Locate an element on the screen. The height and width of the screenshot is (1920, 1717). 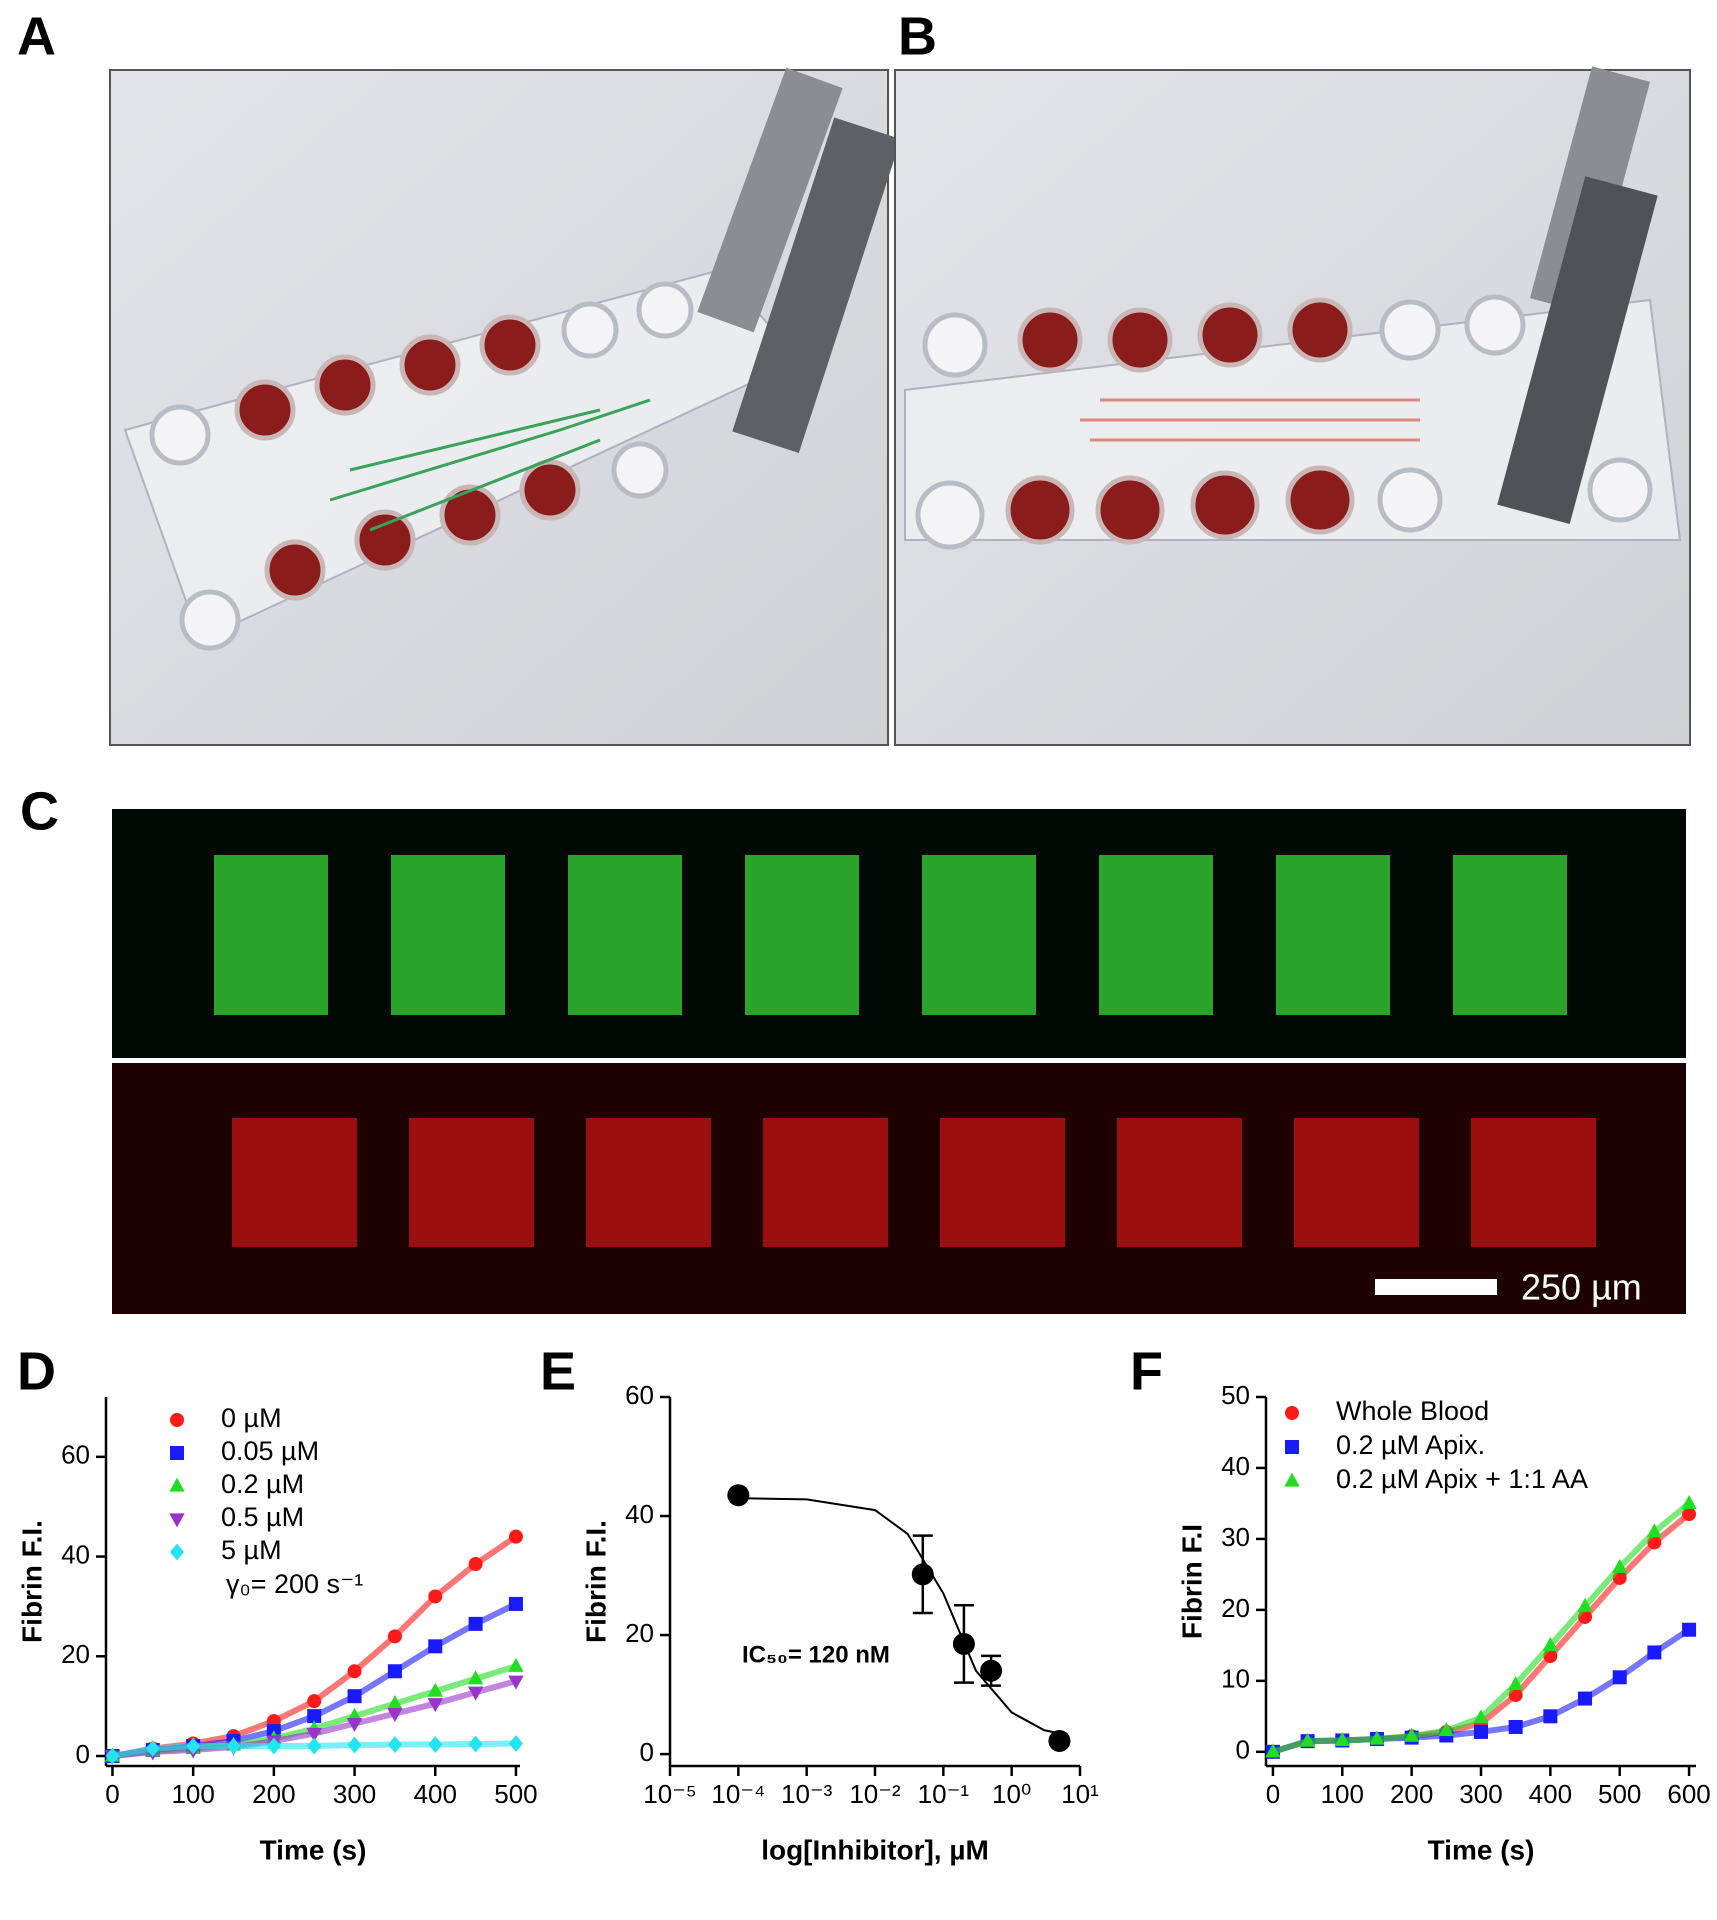
scale-bar-label: 250 µm is located at coordinates (1581, 1287).